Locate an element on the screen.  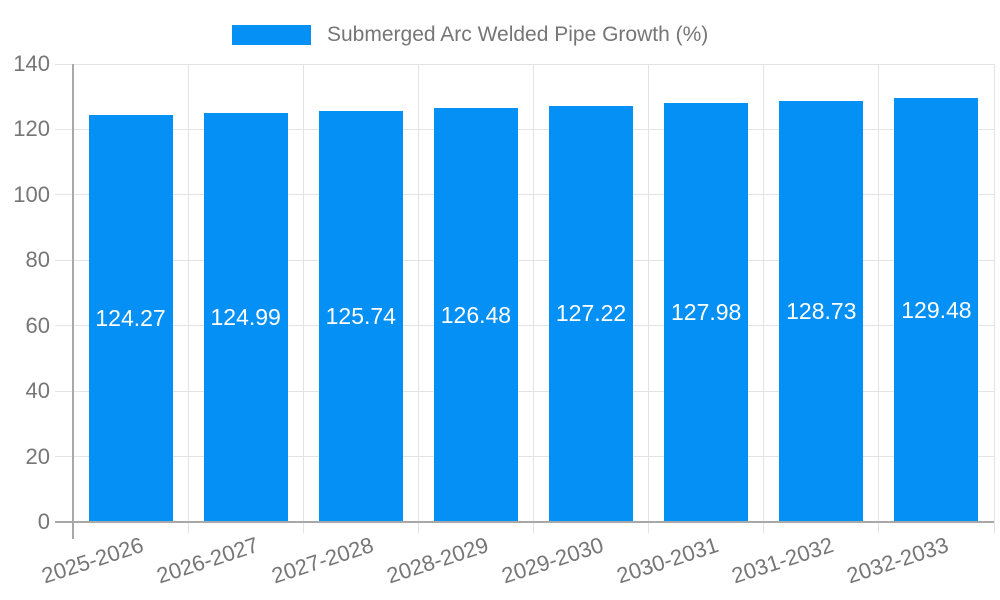
chart-legend: Submerged Arc Welded Pipe Growth (%) is located at coordinates (470, 35).